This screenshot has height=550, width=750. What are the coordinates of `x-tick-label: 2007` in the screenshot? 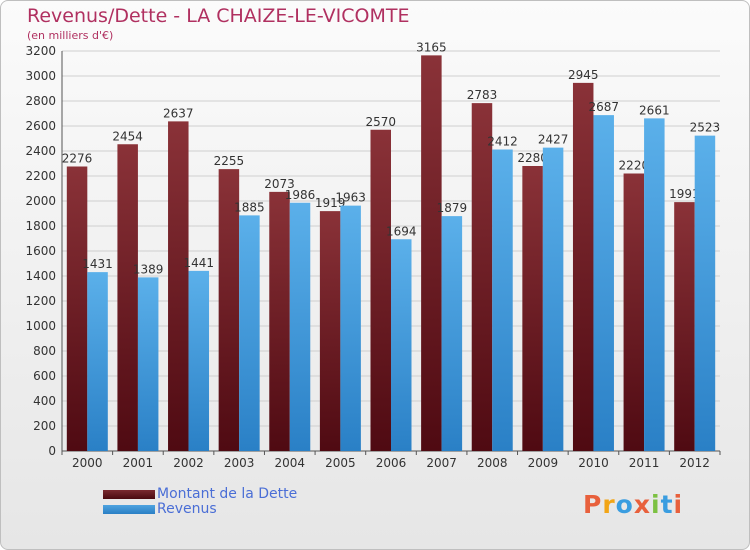 It's located at (441, 463).